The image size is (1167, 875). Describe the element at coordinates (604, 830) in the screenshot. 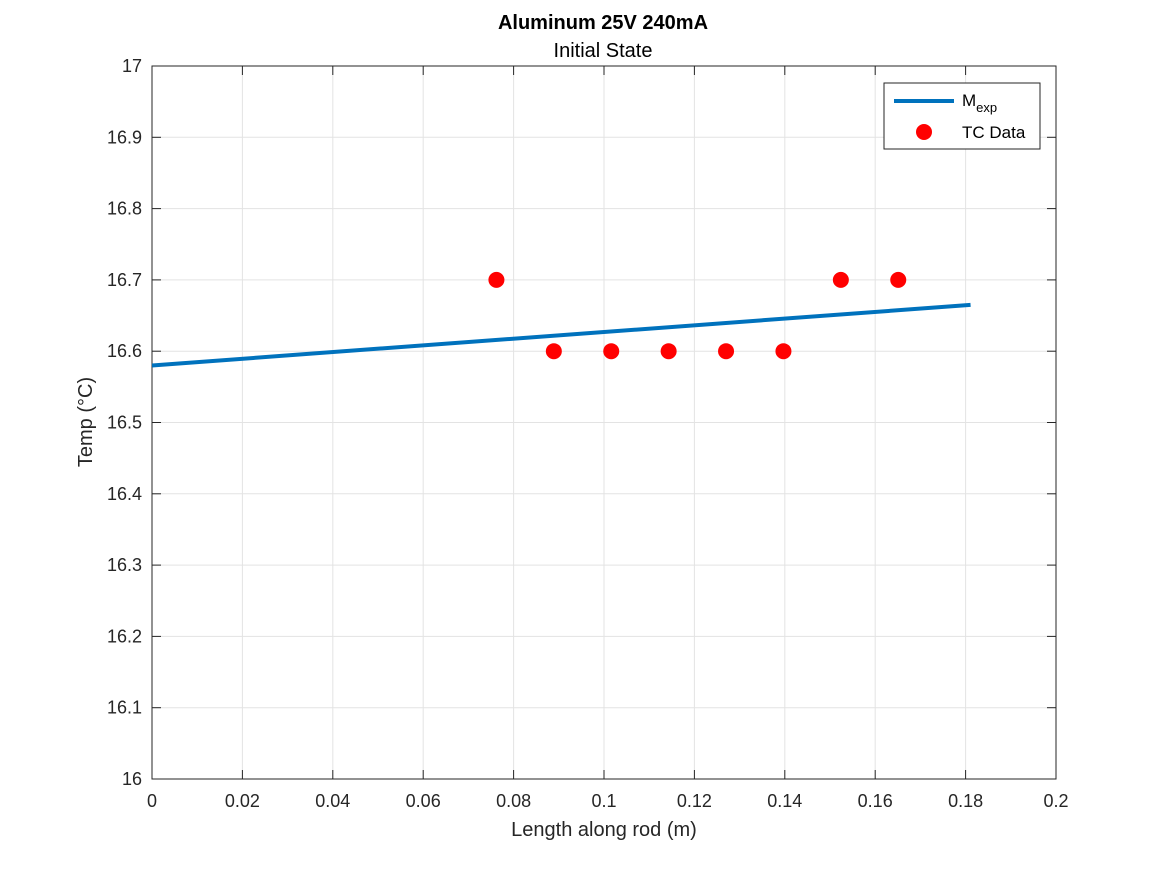

I see `x-axis-label: Length along rod (m)` at that location.